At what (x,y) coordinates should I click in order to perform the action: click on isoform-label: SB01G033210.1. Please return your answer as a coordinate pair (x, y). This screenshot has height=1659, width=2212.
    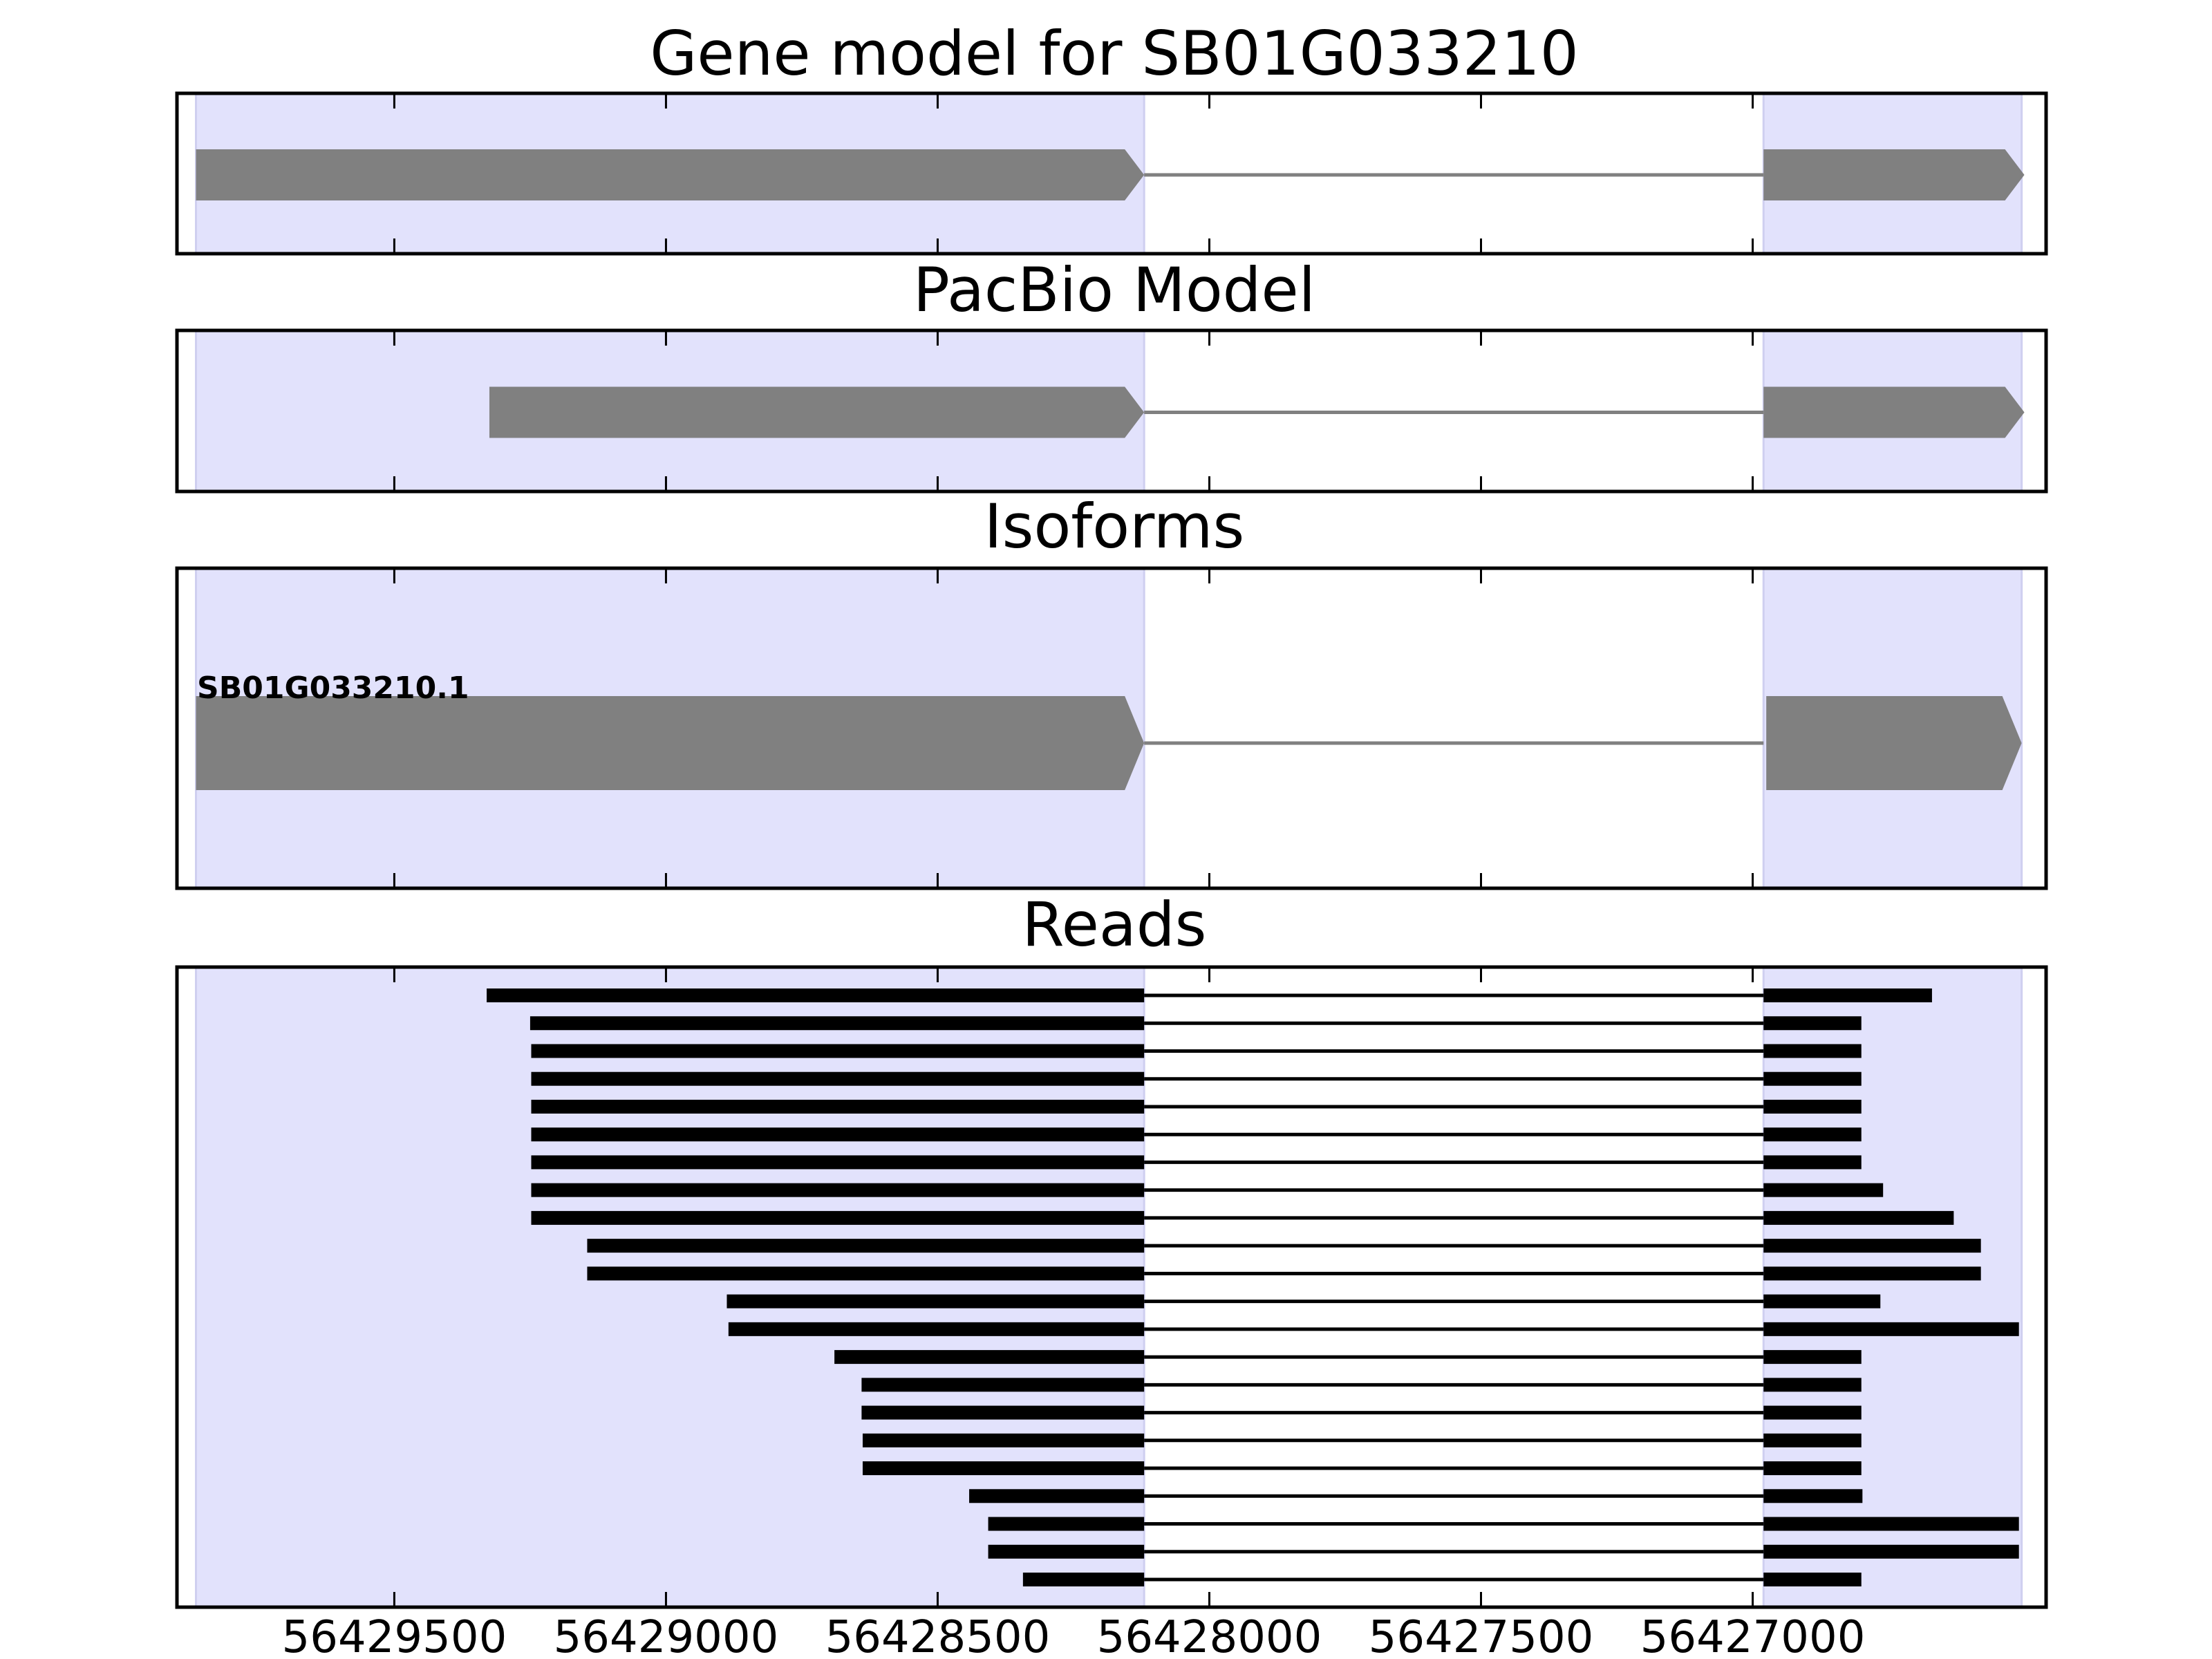
    Looking at the image, I should click on (333, 688).